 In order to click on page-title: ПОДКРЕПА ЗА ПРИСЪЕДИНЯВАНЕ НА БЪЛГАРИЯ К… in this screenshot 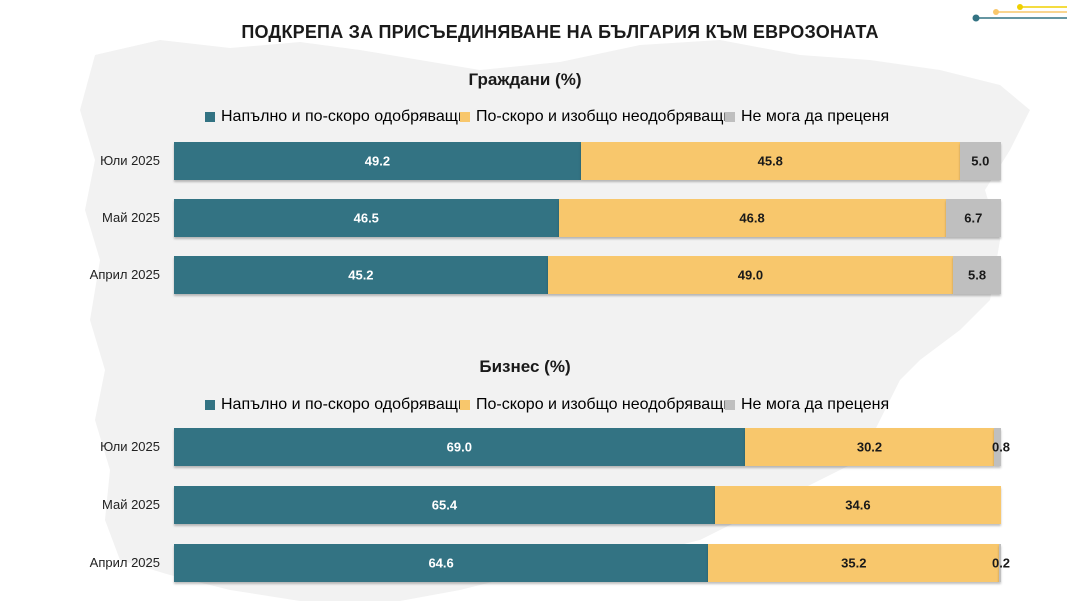, I will do `click(560, 32)`.